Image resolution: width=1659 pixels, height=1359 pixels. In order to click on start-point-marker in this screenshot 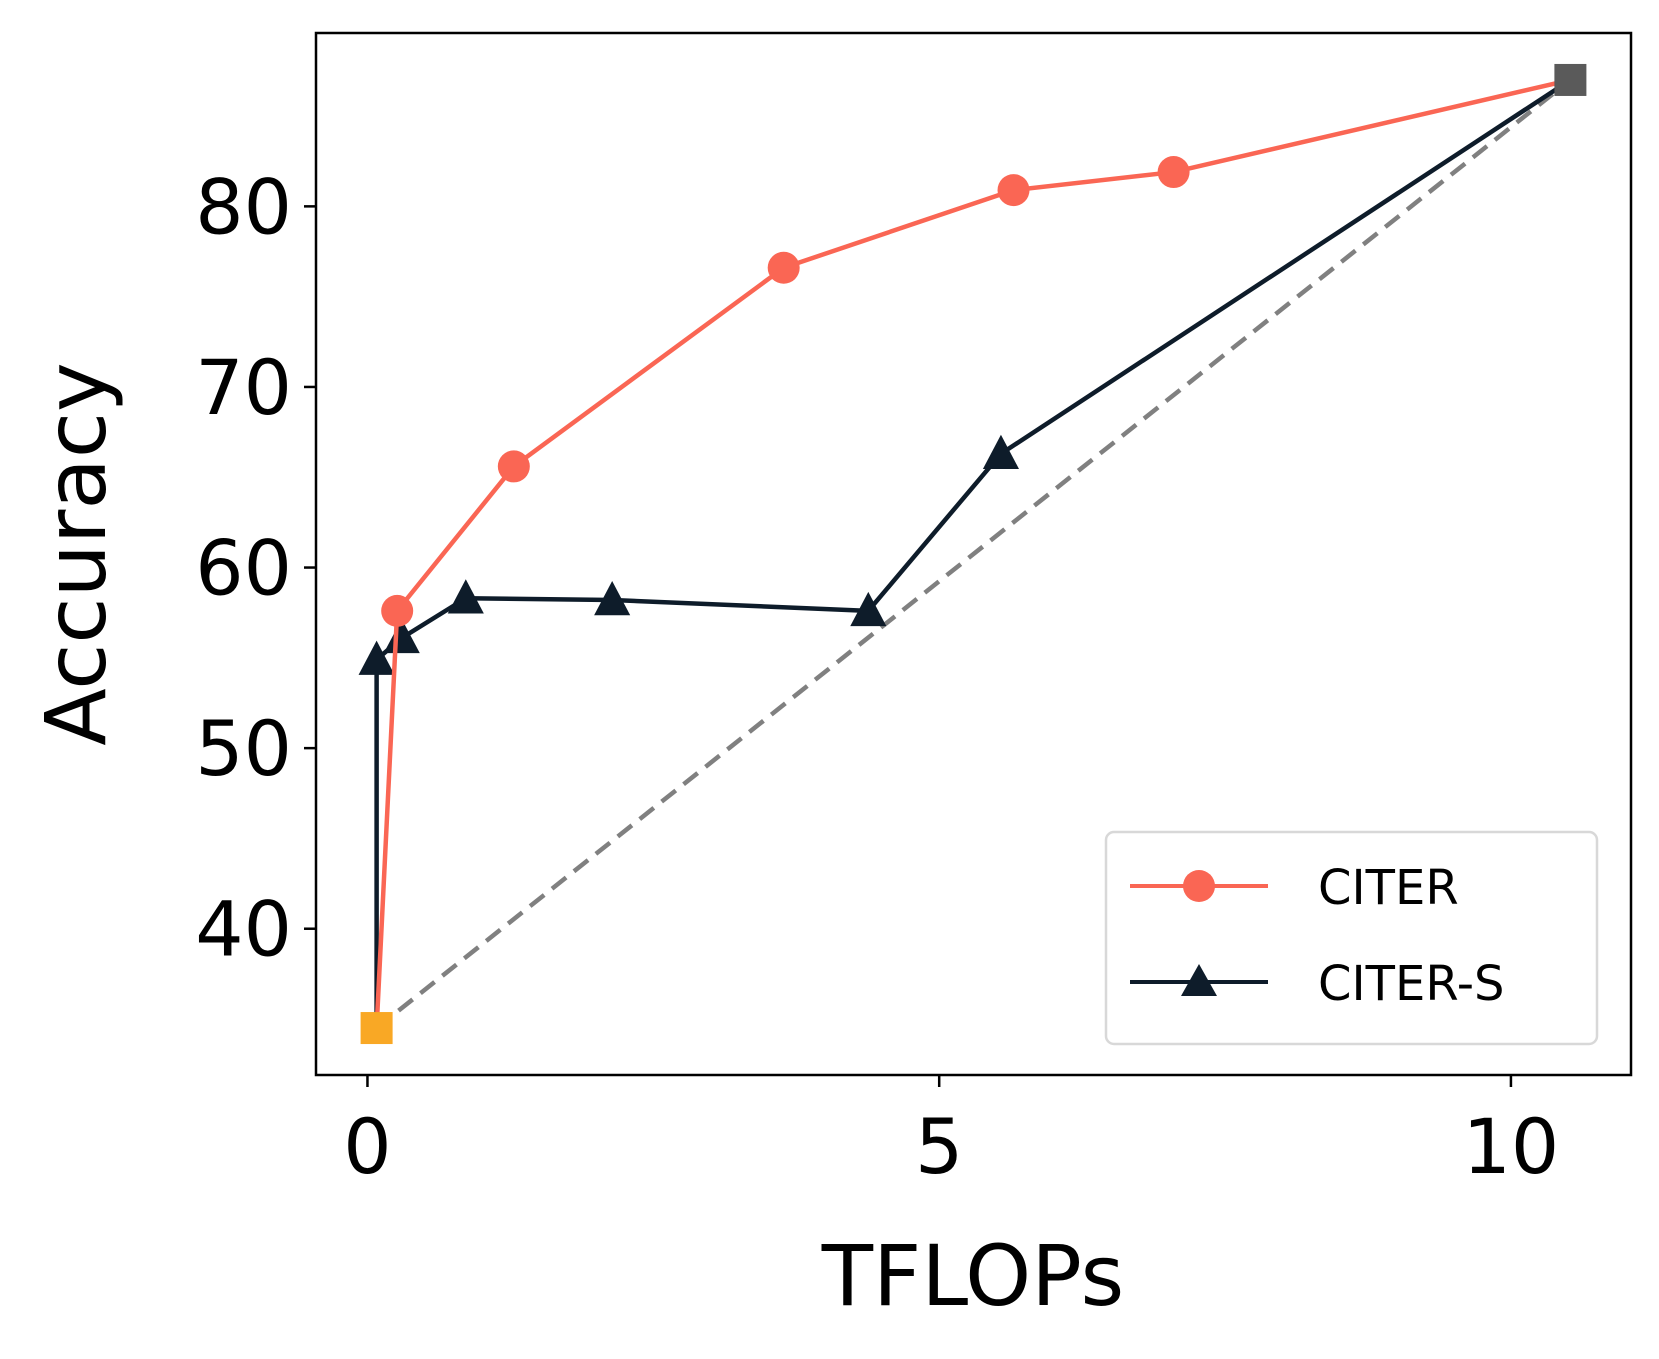, I will do `click(376, 1028)`.